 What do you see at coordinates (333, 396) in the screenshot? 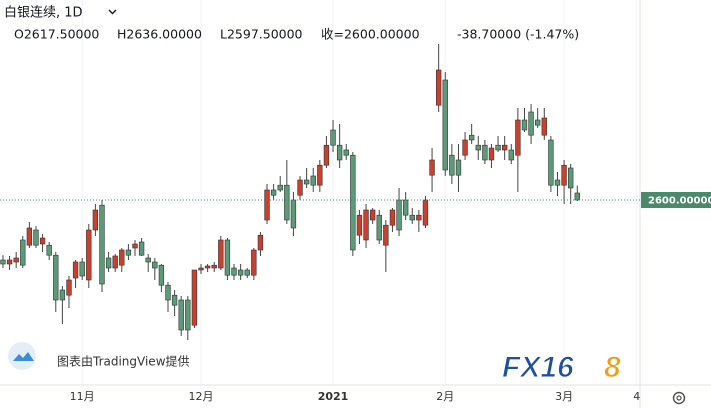
I see `x-tick-label: 2021` at bounding box center [333, 396].